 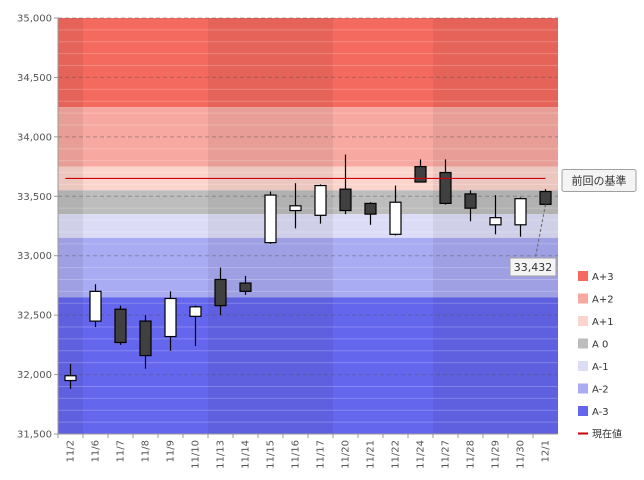 What do you see at coordinates (600, 345) in the screenshot?
I see `legend-label: A 0` at bounding box center [600, 345].